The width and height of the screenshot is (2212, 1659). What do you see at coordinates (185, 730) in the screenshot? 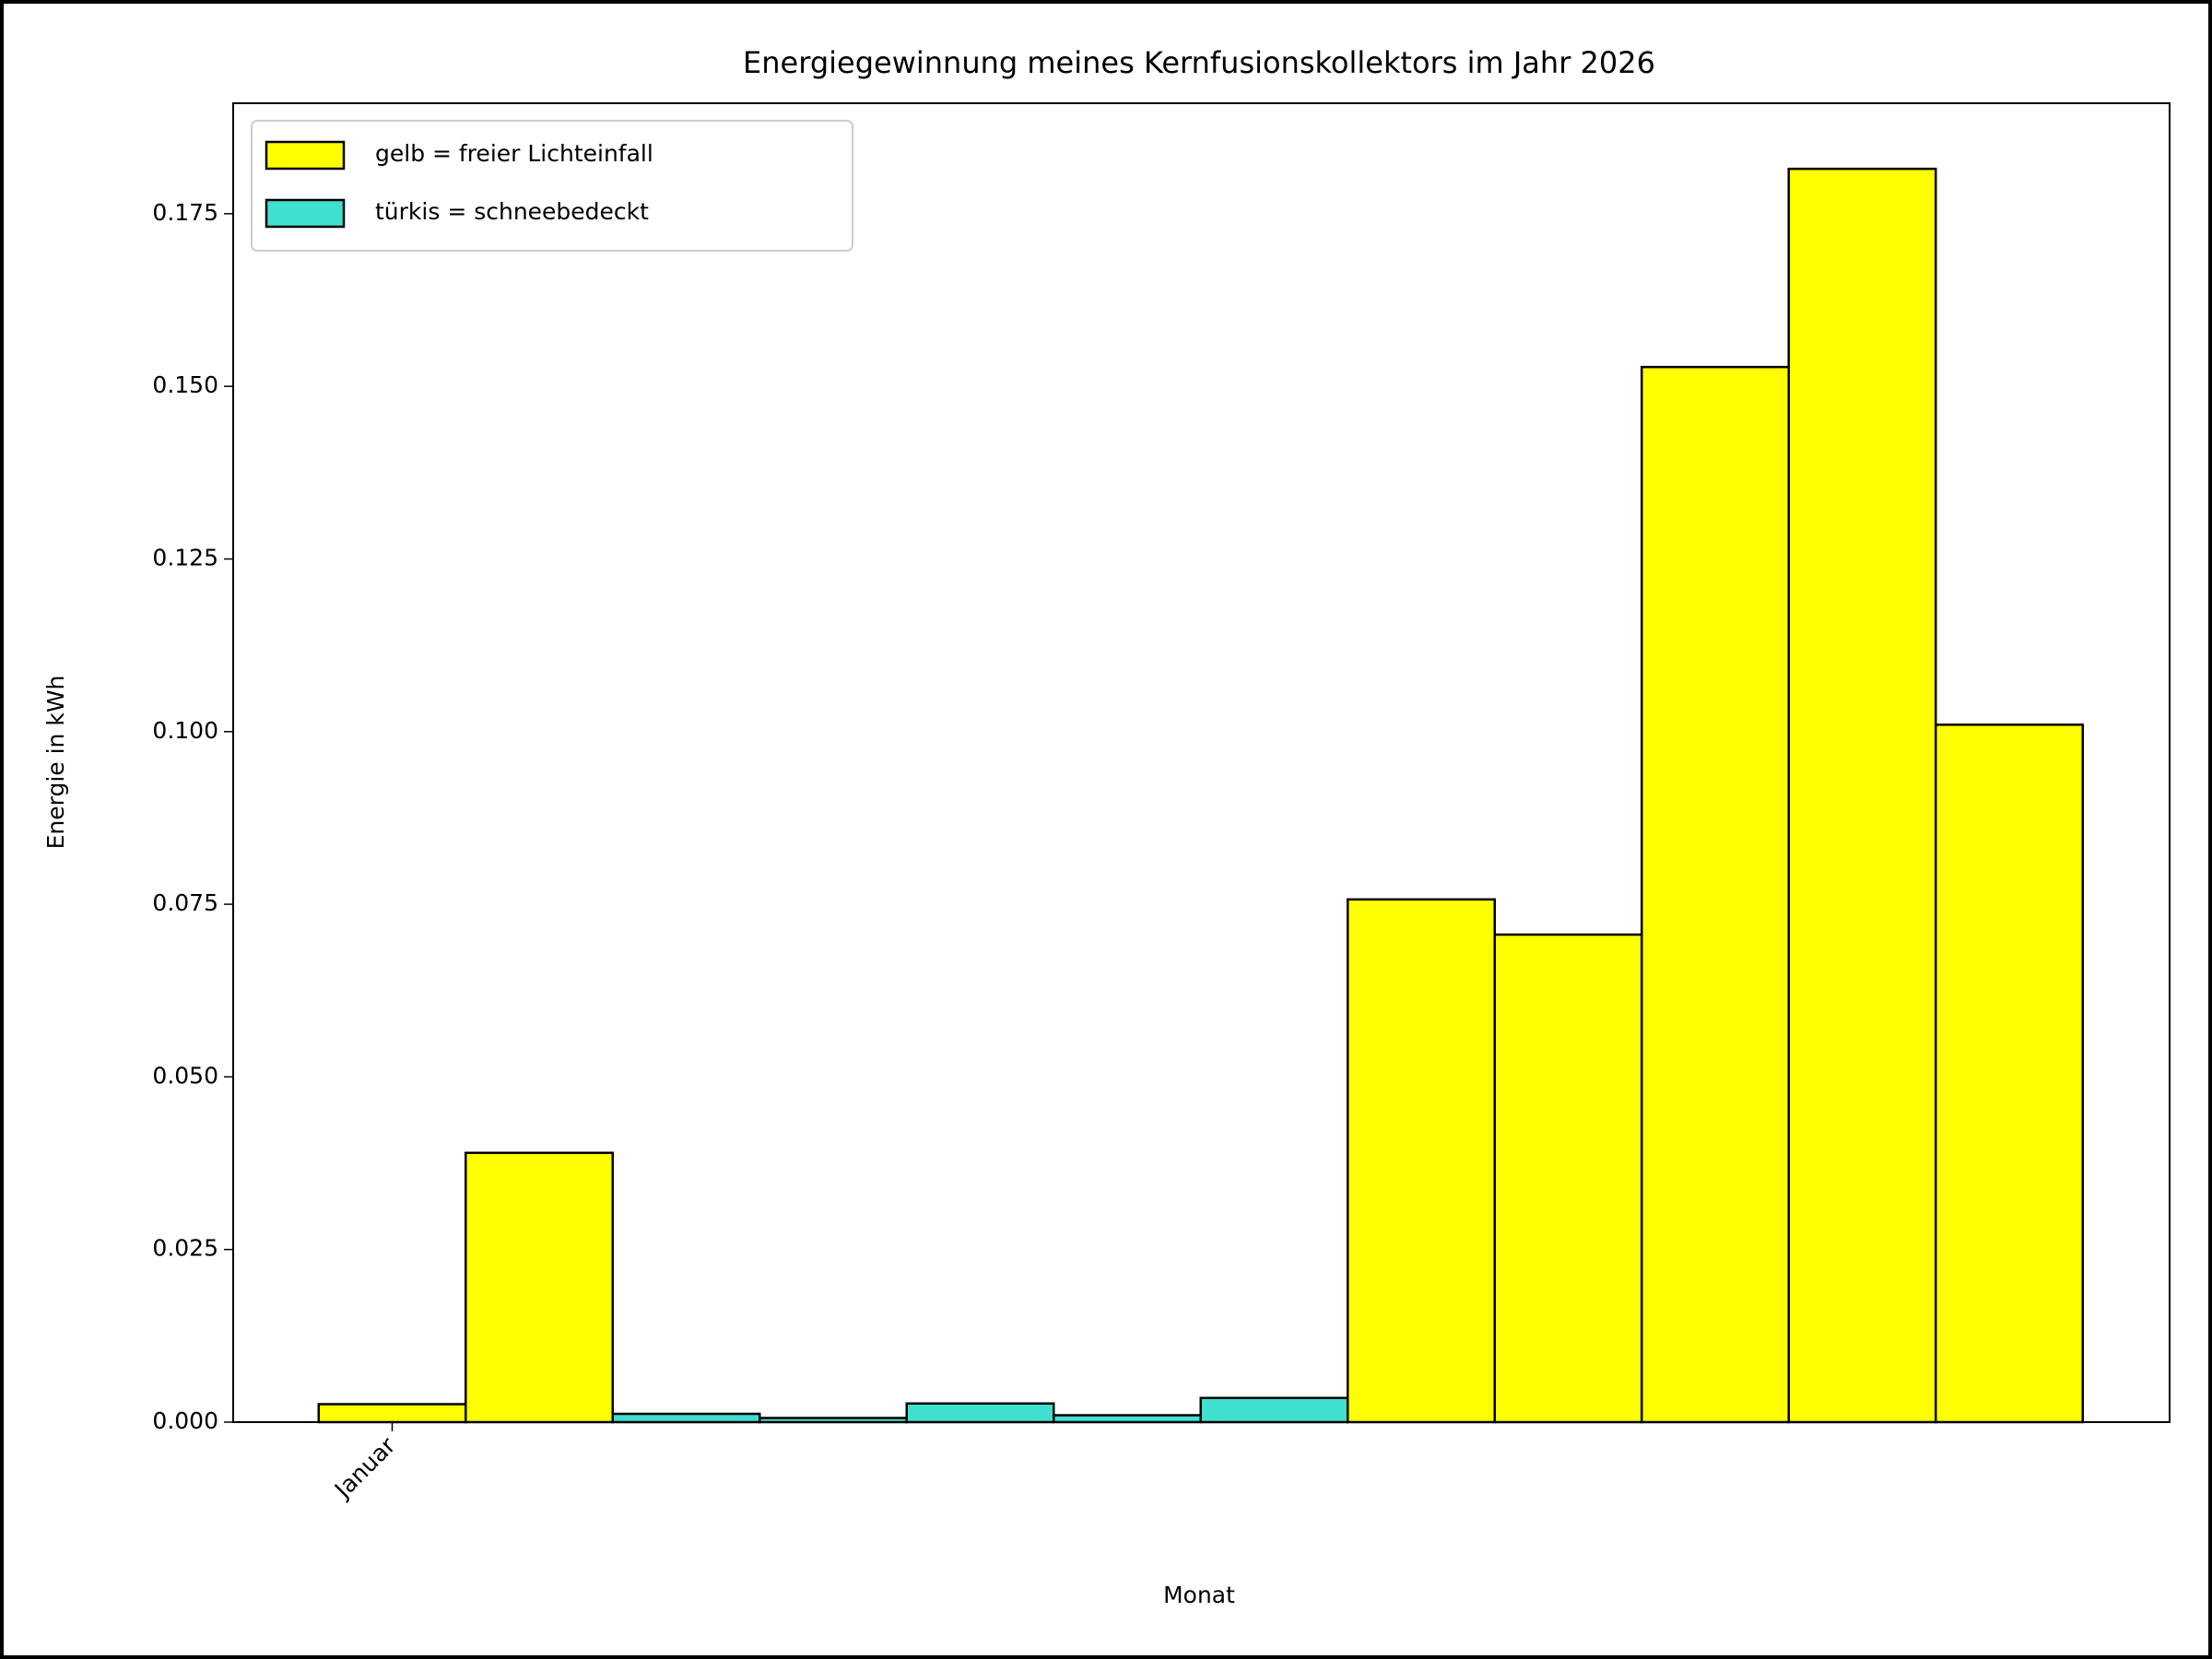
I see `y-tick-label: 0.100` at bounding box center [185, 730].